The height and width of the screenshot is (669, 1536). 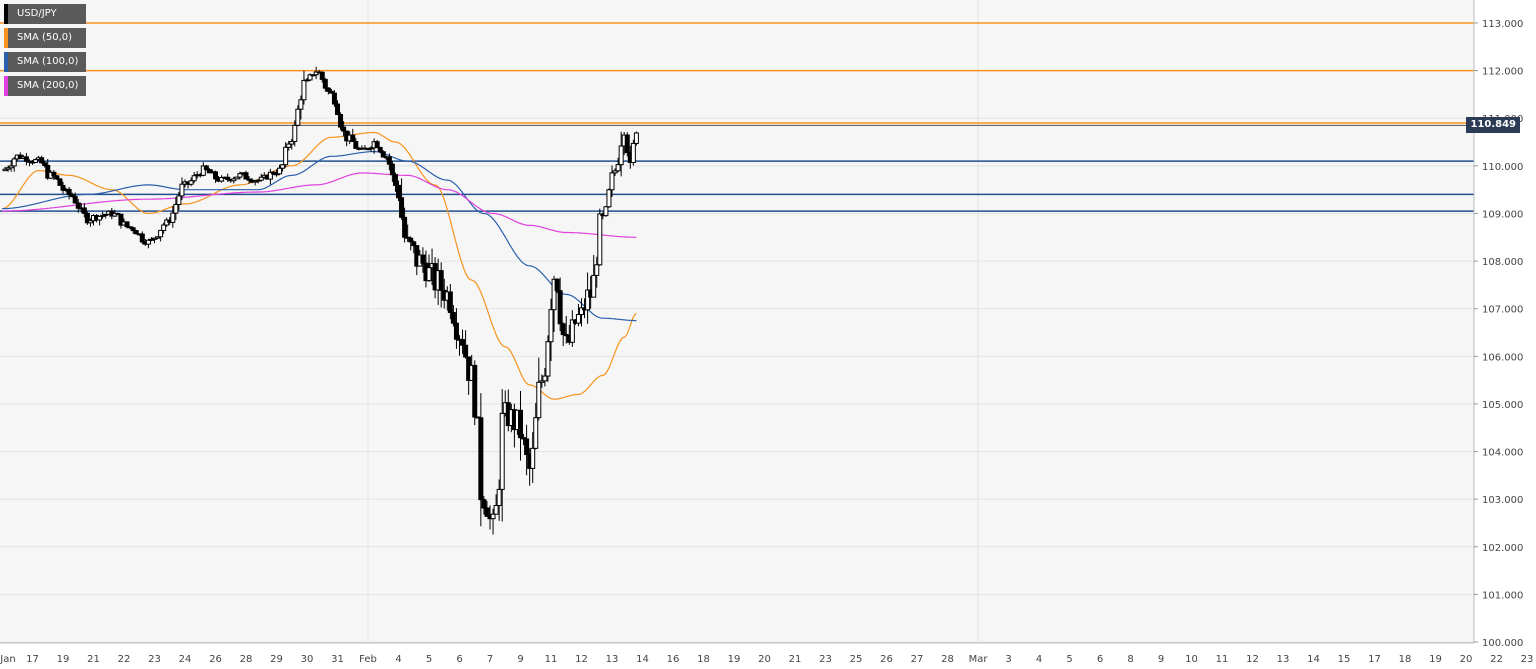 I want to click on x-tick-label: 7, so click(x=490, y=659).